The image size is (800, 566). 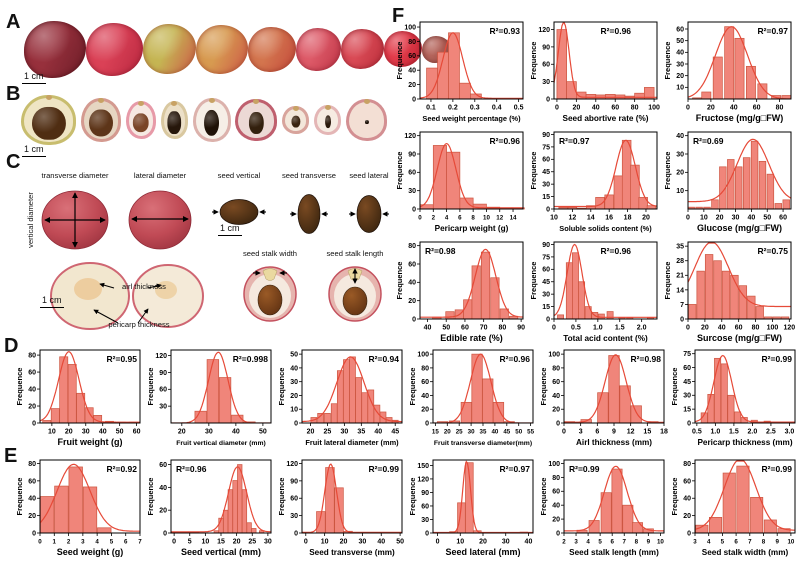 What do you see at coordinates (459, 432) in the screenshot?
I see `svg-text: 25` at bounding box center [459, 432].